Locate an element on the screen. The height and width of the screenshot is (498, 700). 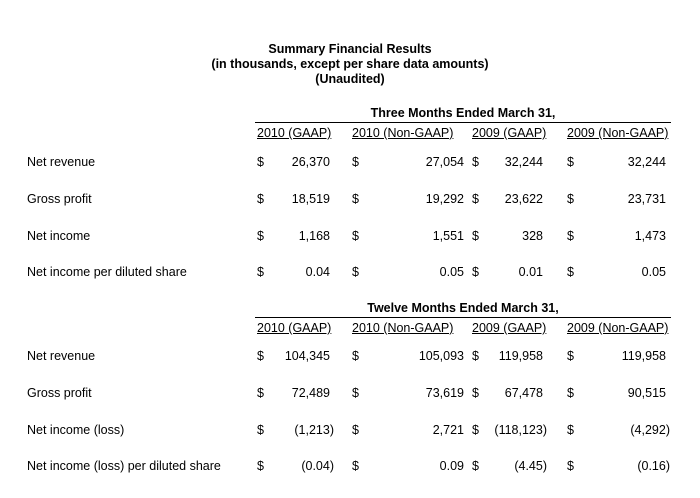
cell-value: (0.16) is located at coordinates (653, 466).